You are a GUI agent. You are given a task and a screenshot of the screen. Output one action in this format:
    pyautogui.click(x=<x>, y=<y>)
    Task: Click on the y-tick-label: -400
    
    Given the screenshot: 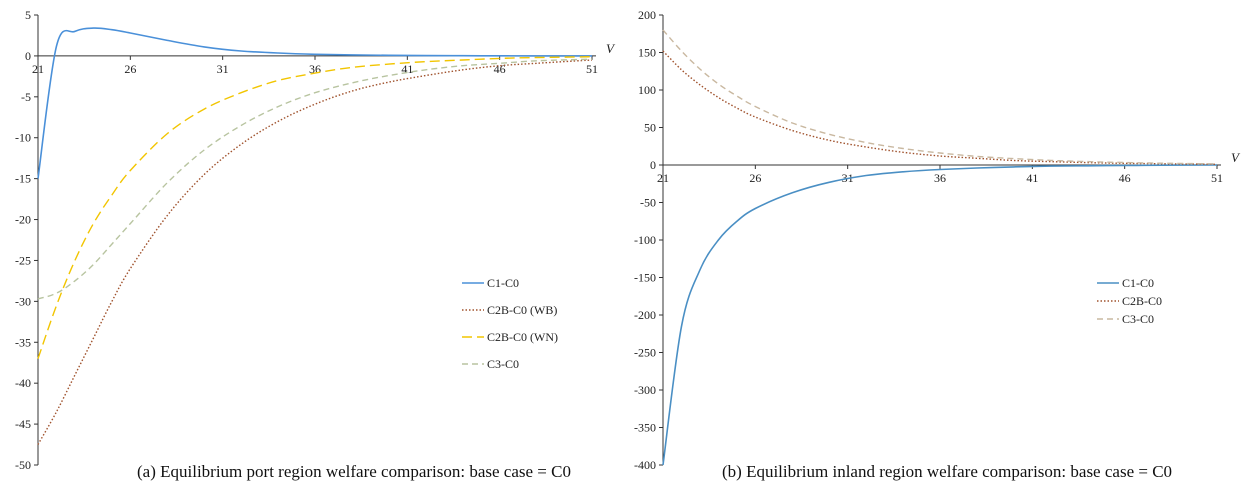 What is the action you would take?
    pyautogui.click(x=645, y=465)
    